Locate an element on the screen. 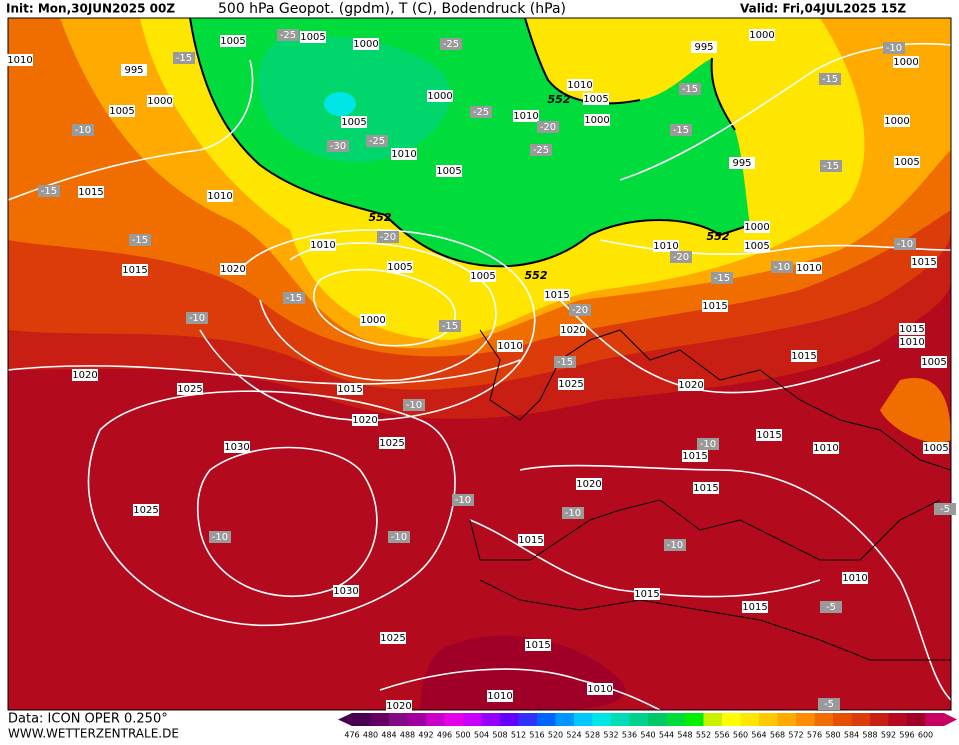  legend-label: 528 is located at coordinates (592, 735).